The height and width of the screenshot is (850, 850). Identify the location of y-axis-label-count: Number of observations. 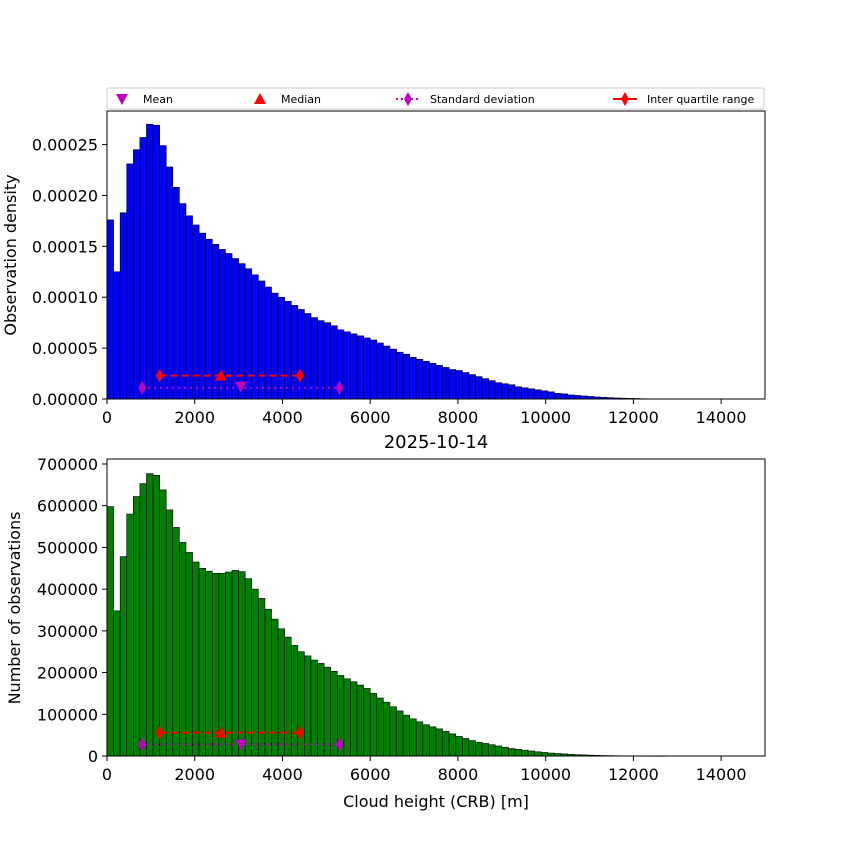
(14, 608).